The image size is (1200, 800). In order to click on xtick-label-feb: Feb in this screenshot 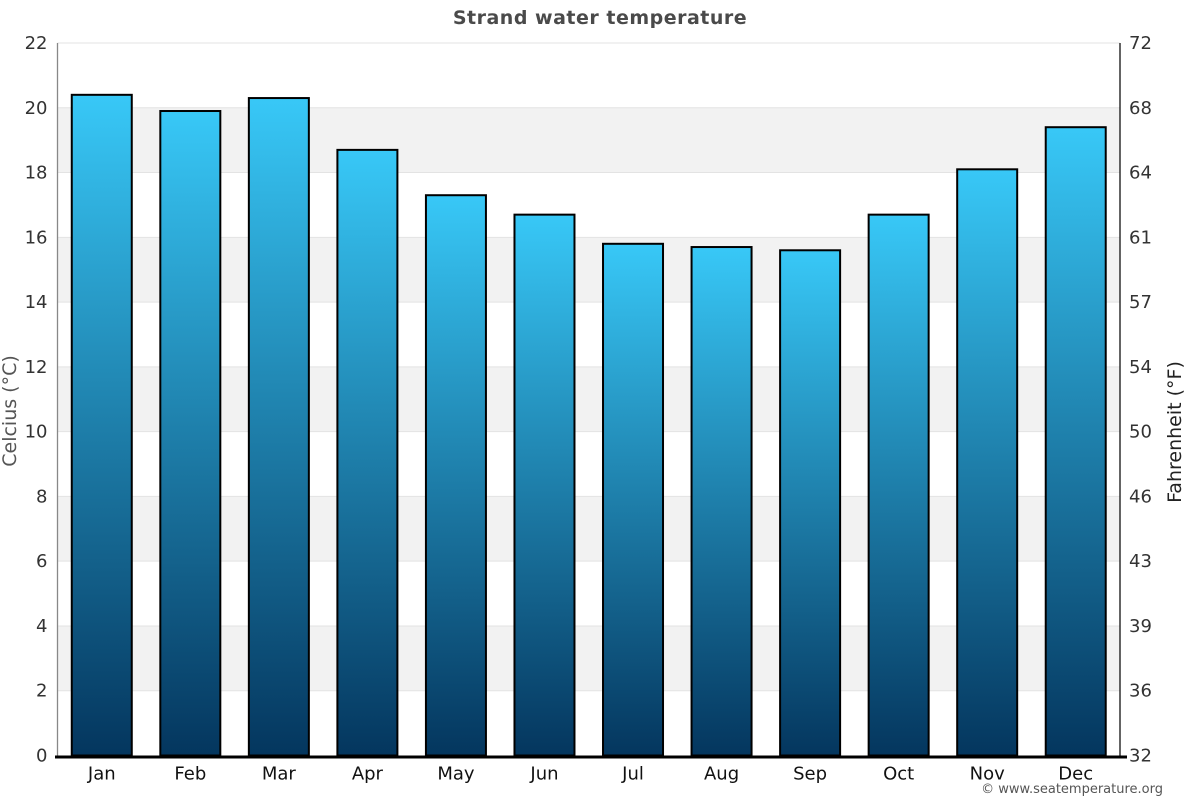, I will do `click(190, 774)`.